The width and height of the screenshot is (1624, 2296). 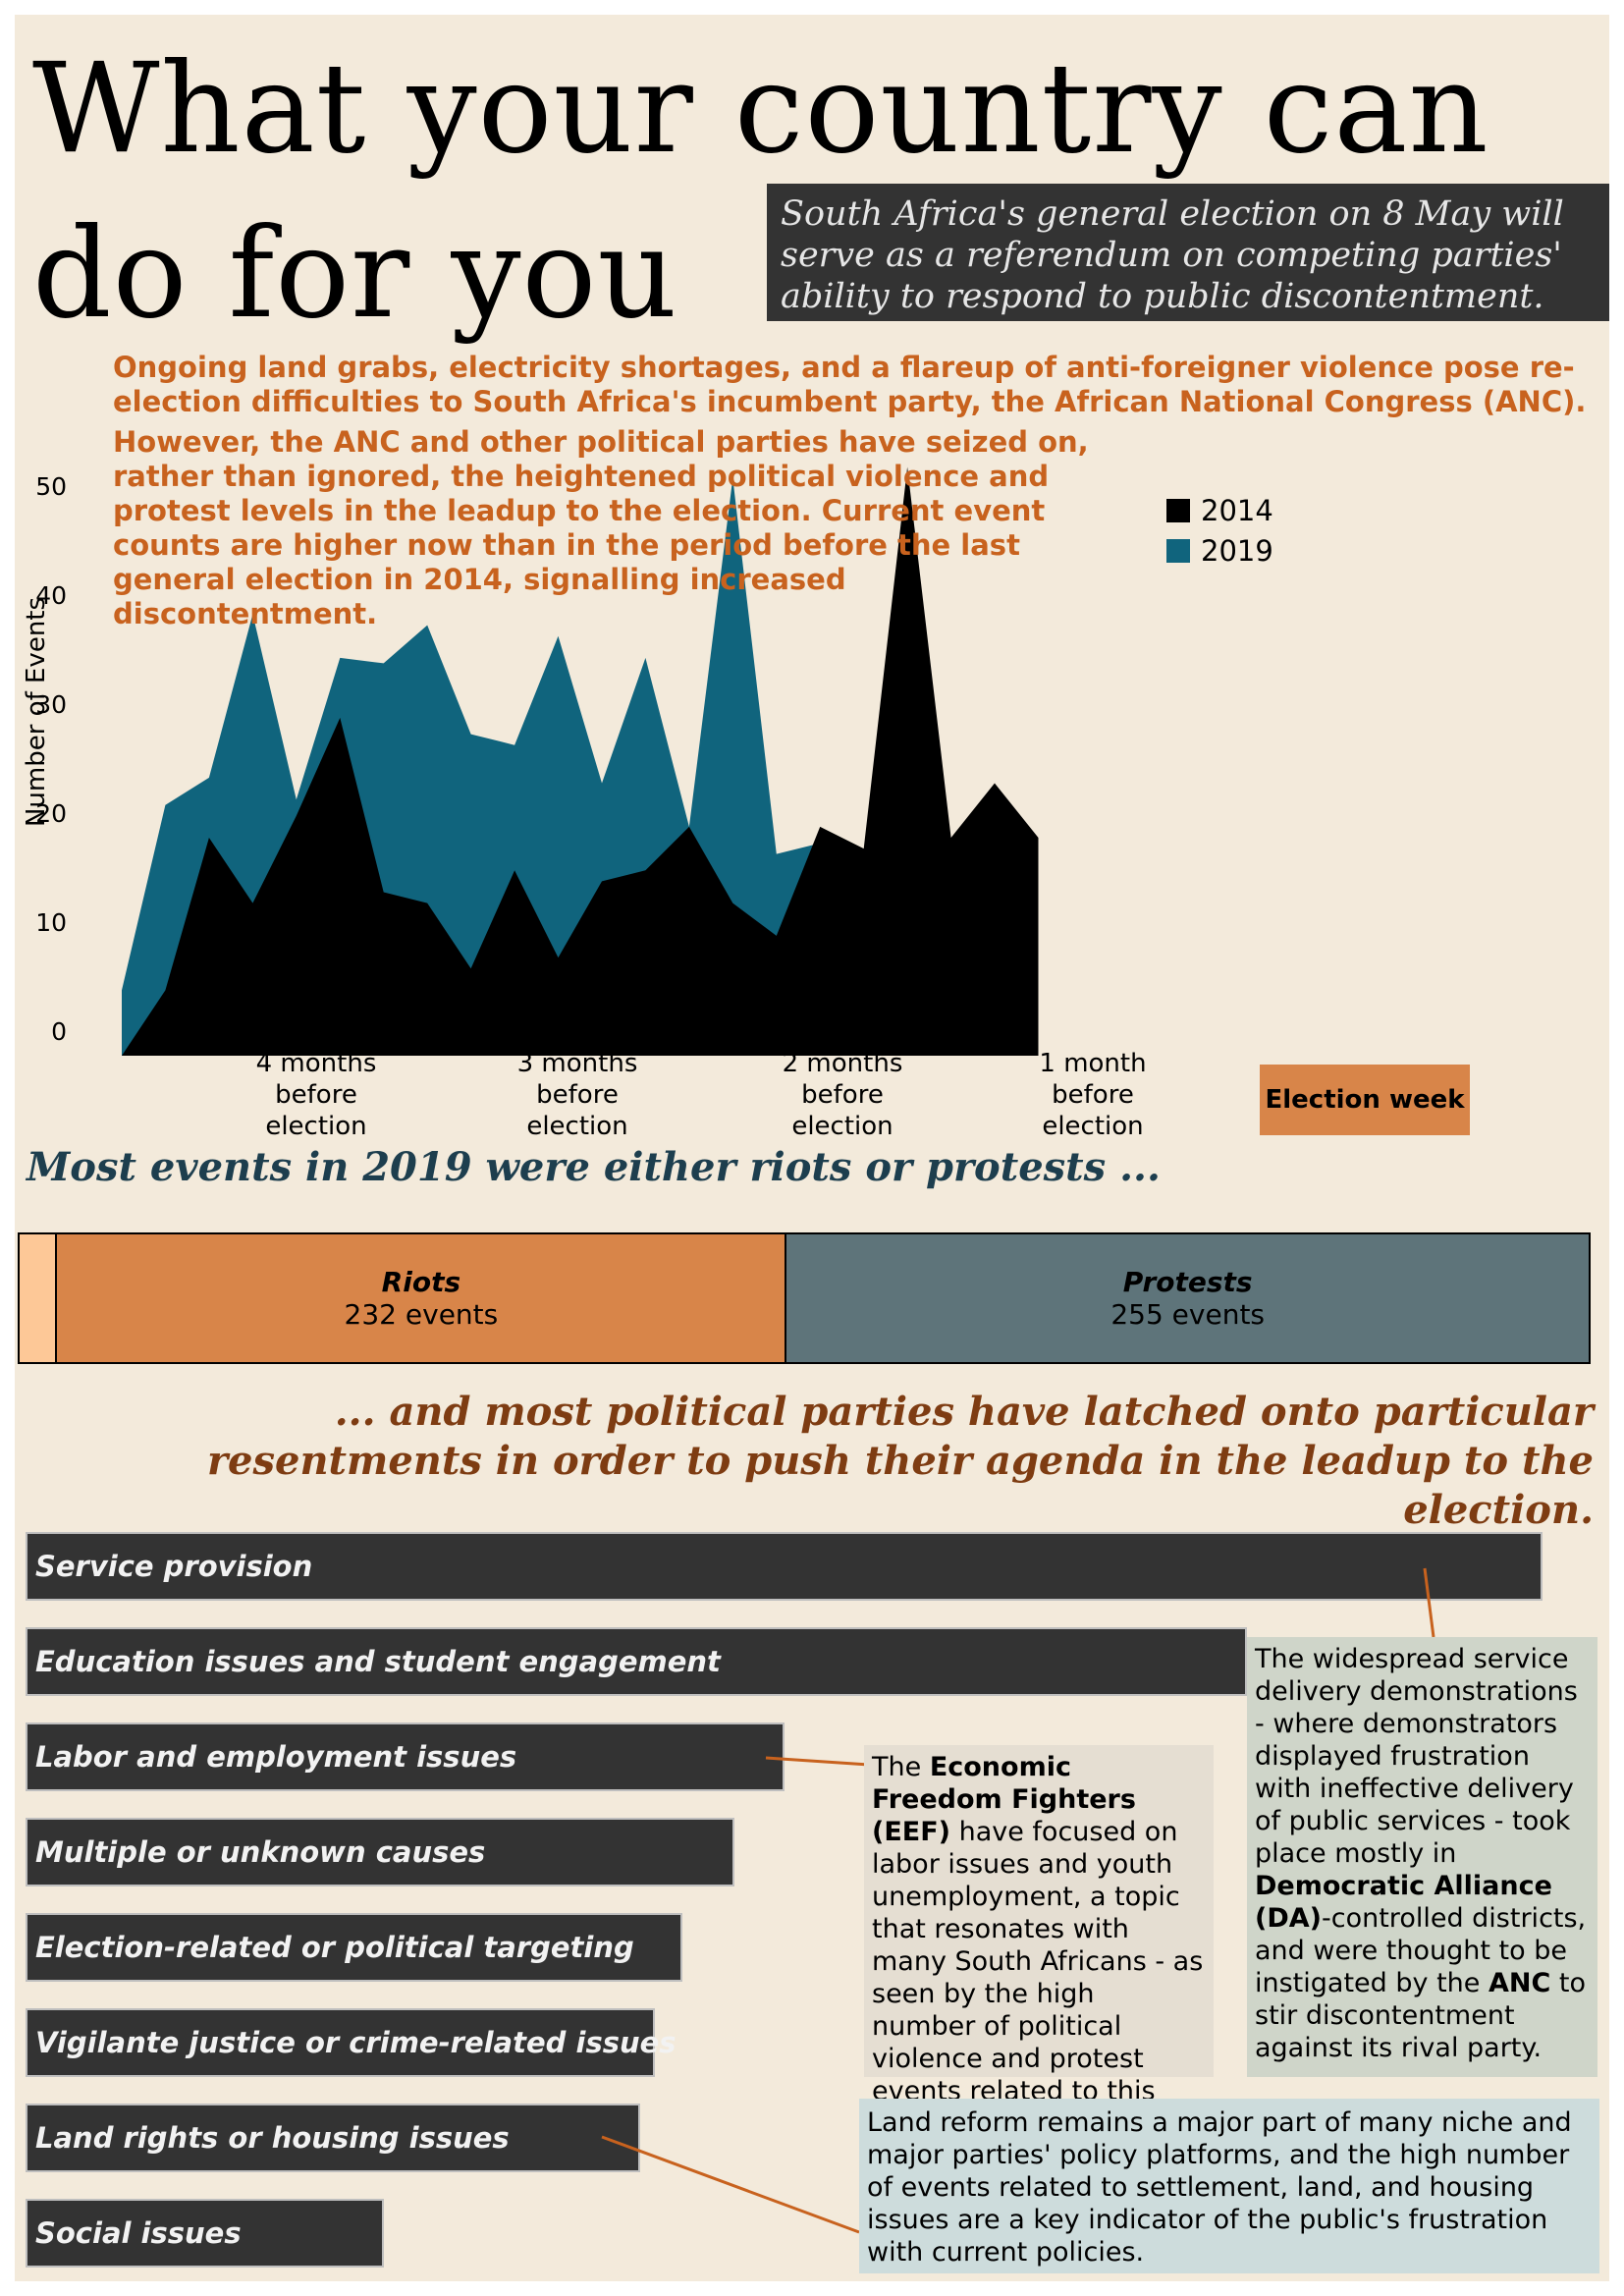 I want to click on issue-bar: Social issues, so click(x=205, y=2233).